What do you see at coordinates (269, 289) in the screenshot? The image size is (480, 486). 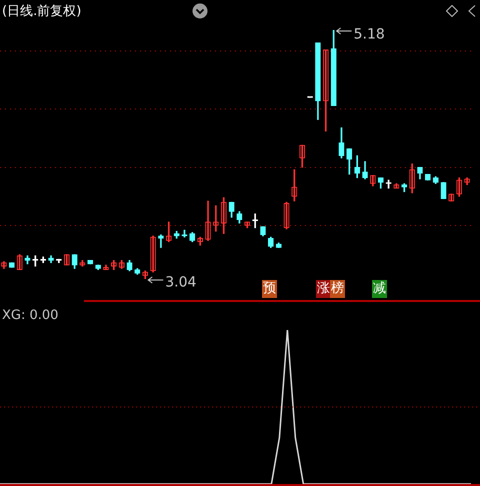 I see `text: 预` at bounding box center [269, 289].